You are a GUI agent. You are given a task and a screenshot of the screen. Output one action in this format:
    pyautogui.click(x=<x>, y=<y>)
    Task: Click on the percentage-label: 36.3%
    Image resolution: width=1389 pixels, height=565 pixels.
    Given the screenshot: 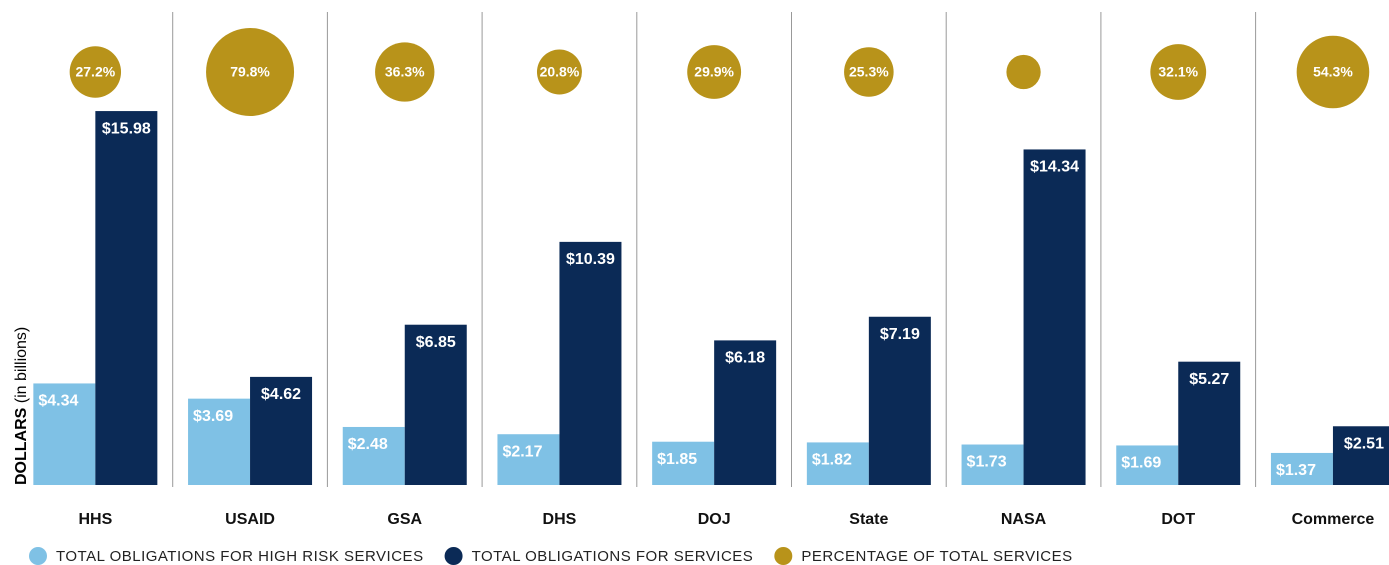 What is the action you would take?
    pyautogui.click(x=405, y=72)
    